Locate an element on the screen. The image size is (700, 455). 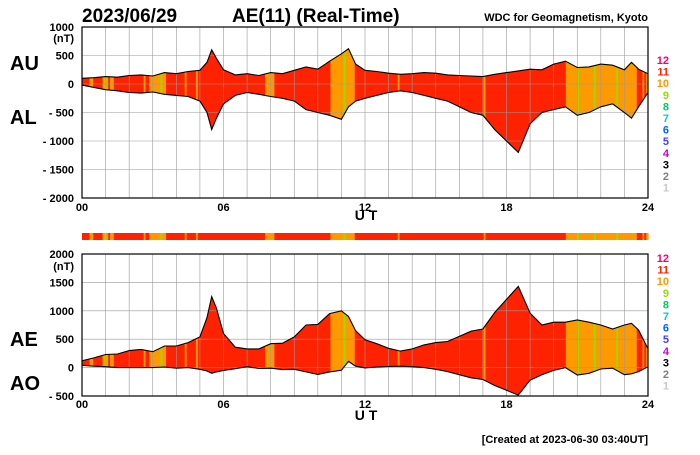
ae-side-label: AE is located at coordinates (24, 340).